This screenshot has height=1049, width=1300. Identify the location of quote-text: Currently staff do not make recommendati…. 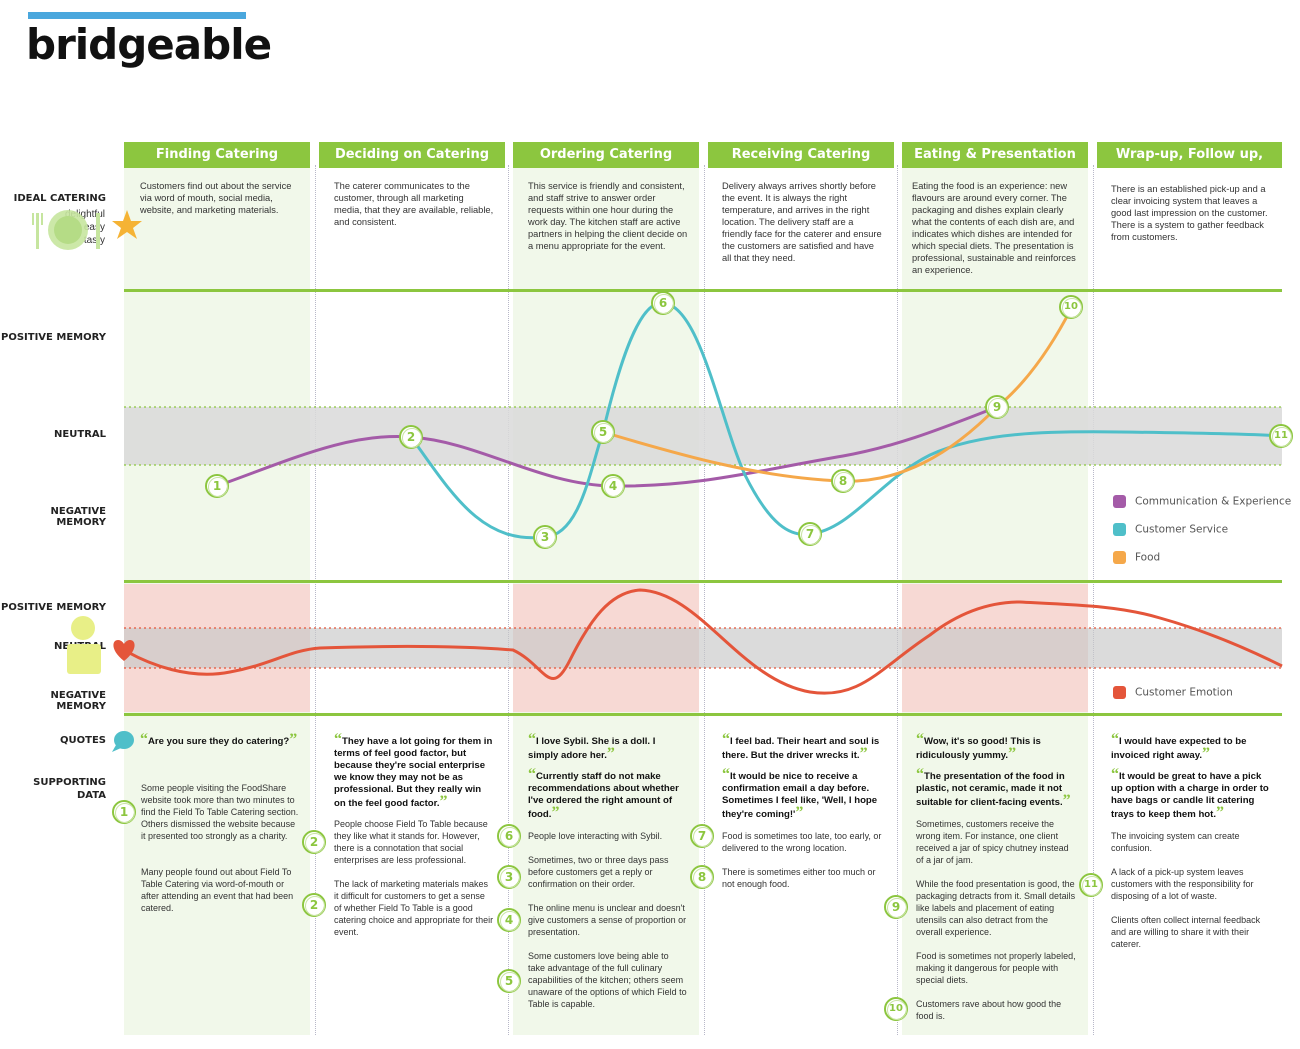
(603, 795).